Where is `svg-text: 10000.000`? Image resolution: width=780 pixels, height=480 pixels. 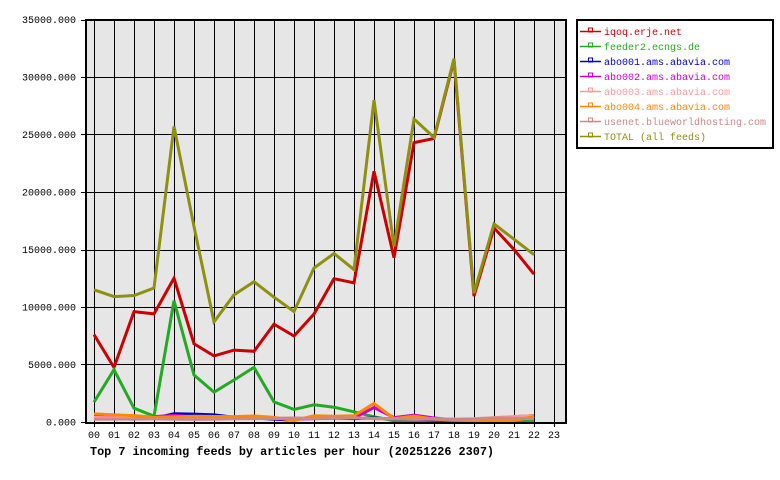
svg-text: 10000.000 is located at coordinates (49, 309).